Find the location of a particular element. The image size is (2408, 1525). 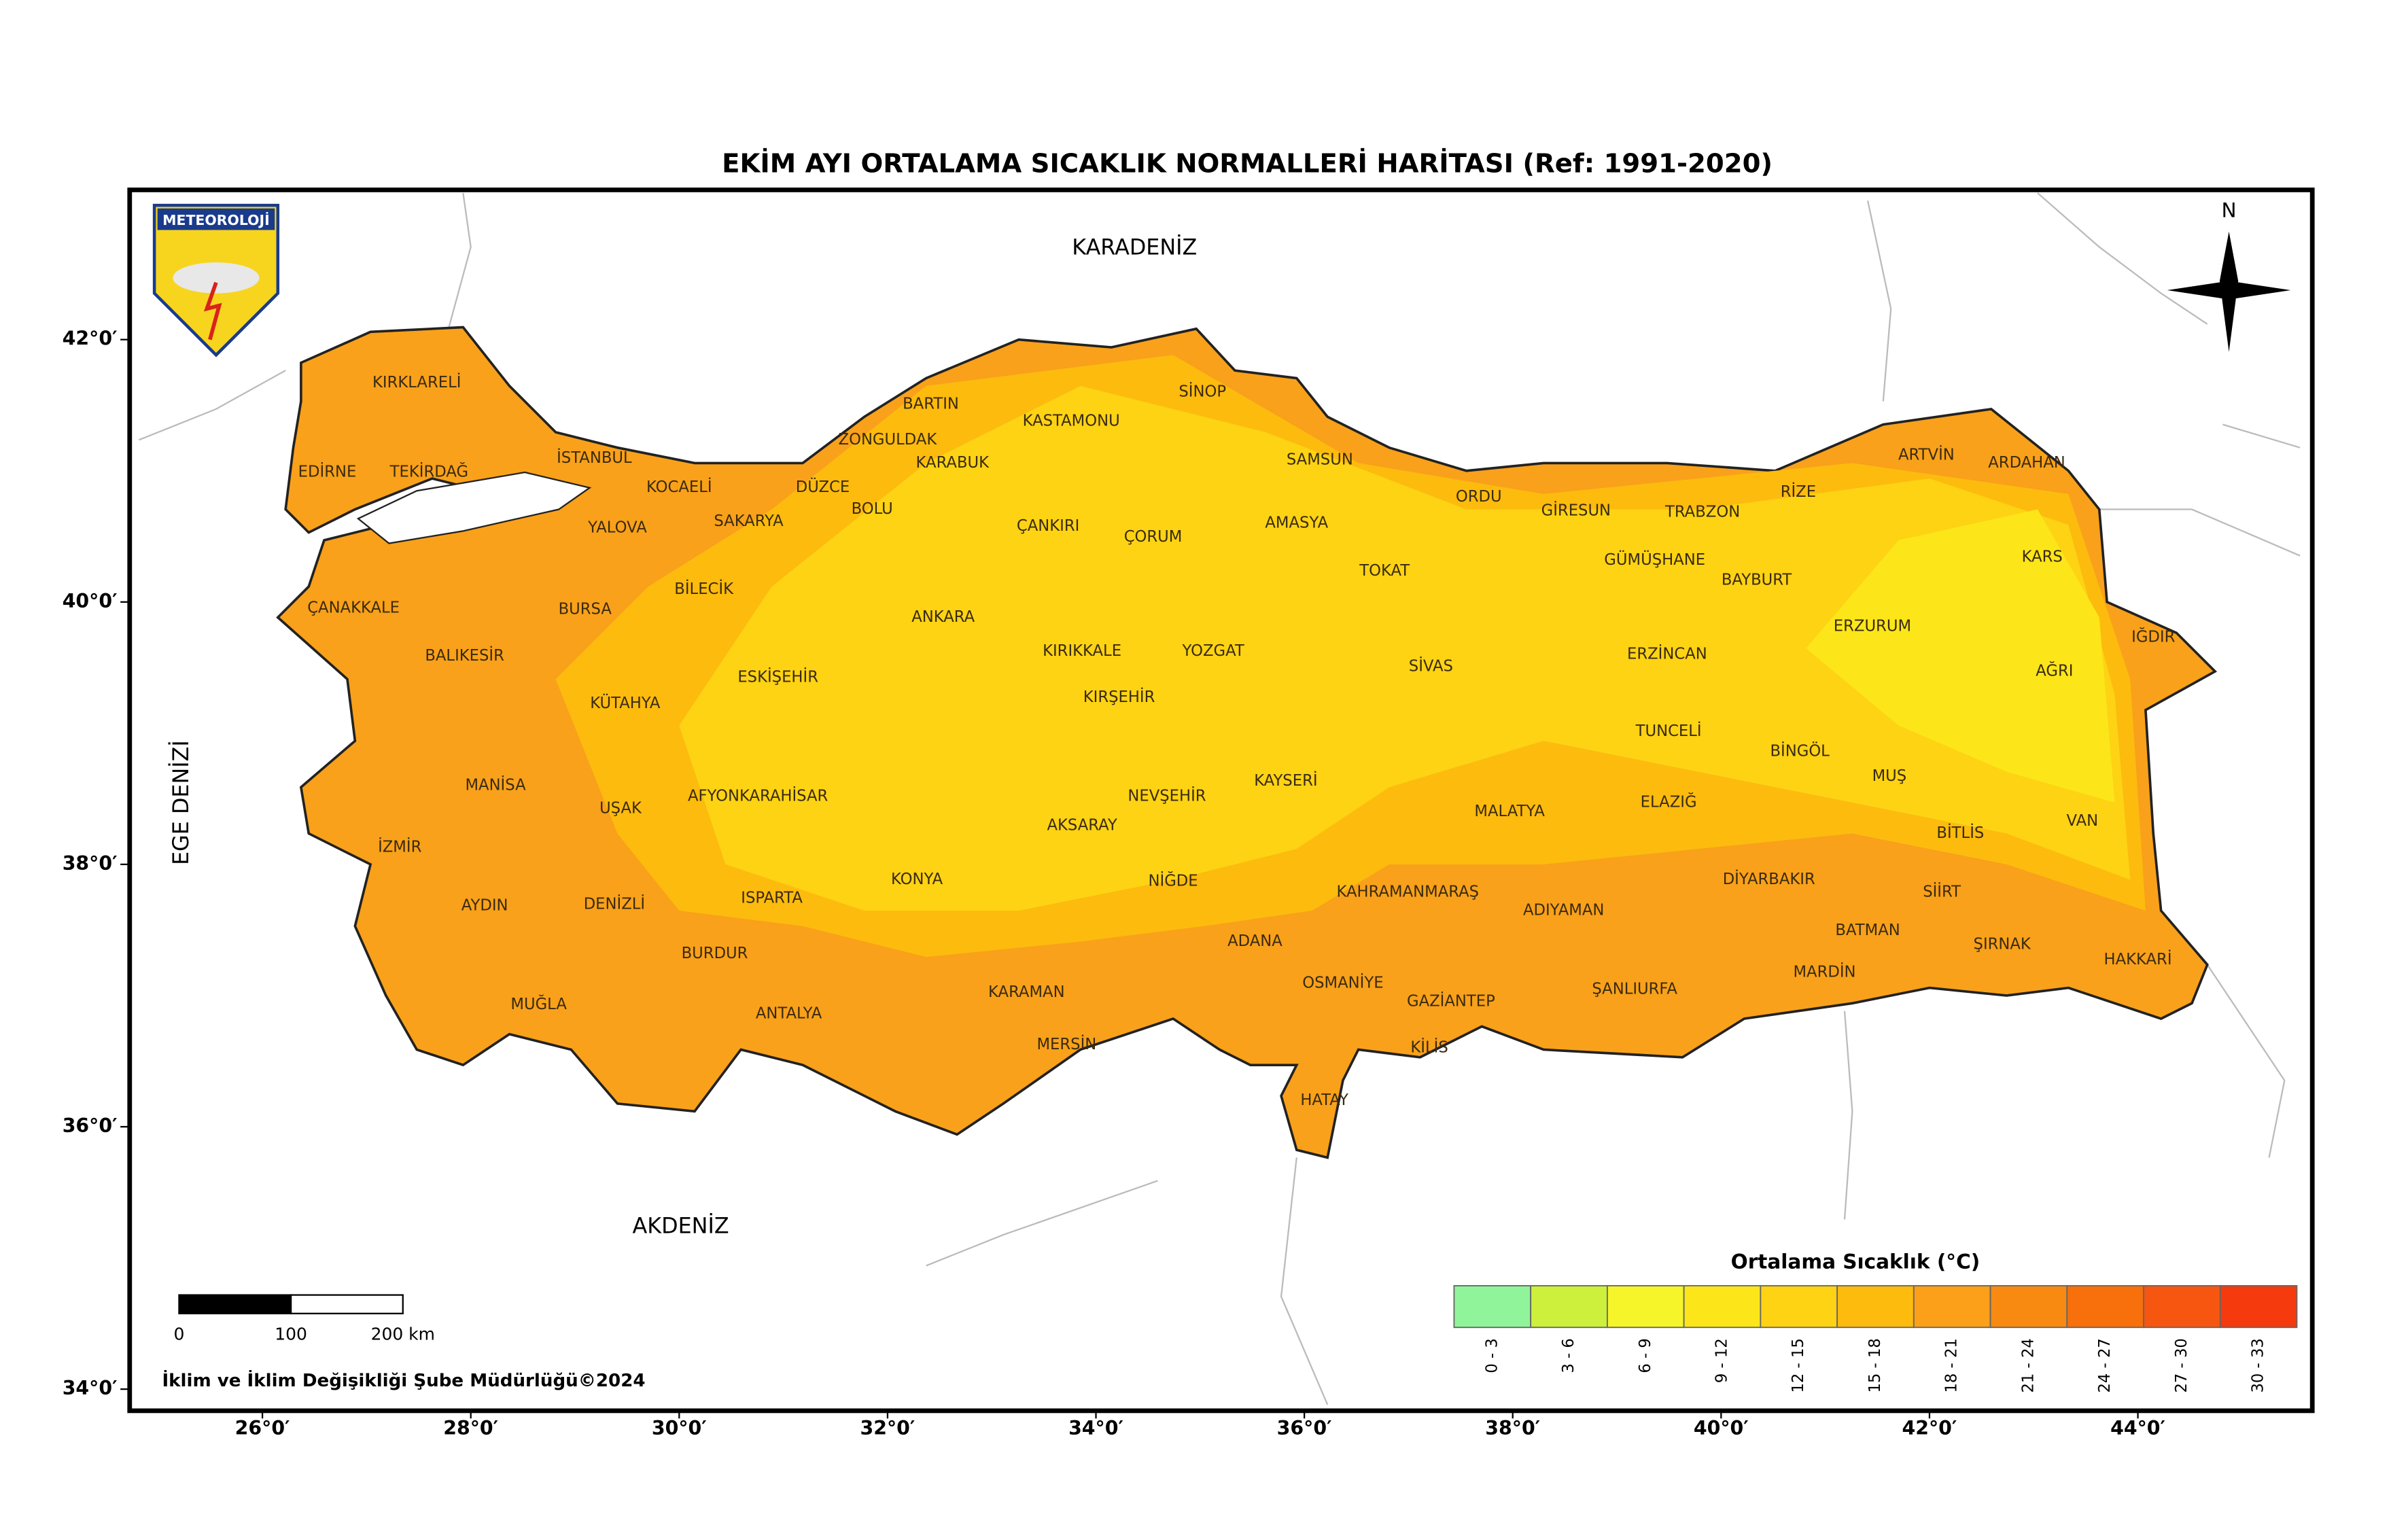

legend-label: 18 - 21 is located at coordinates (1952, 1365).